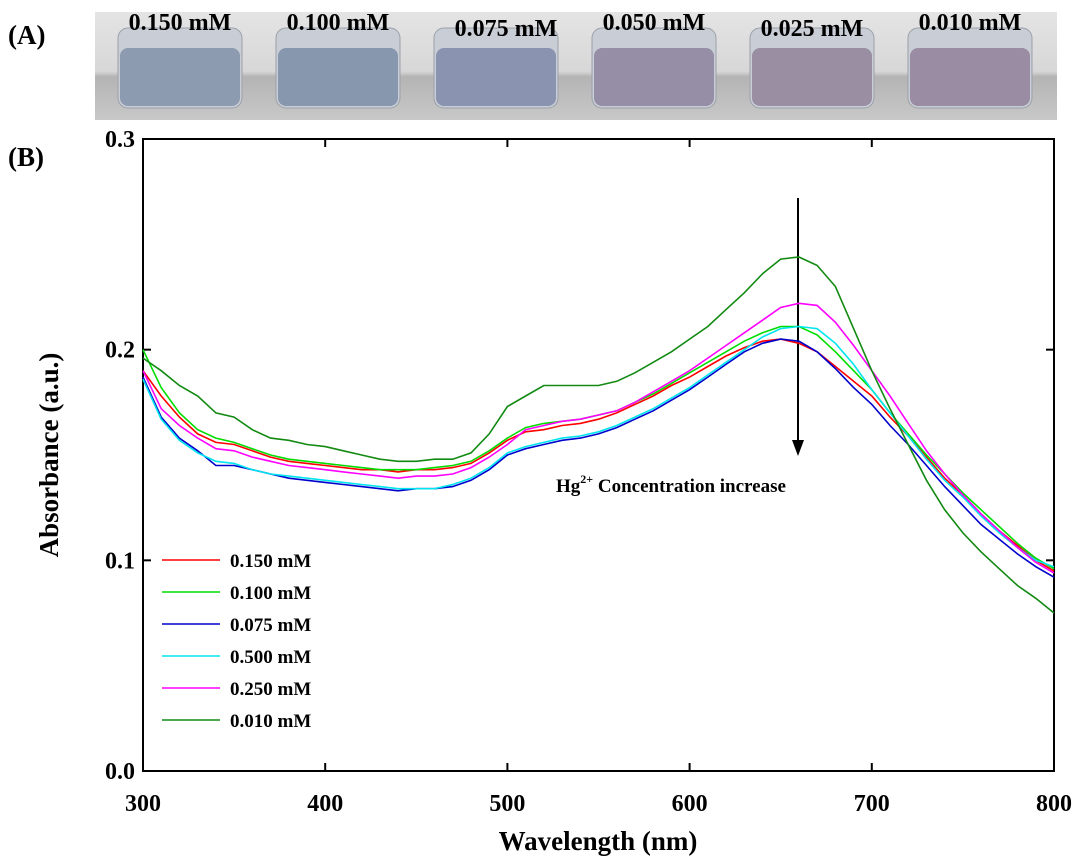 This screenshot has height=863, width=1079. What do you see at coordinates (654, 23) in the screenshot?
I see `vial-label: 0.050 mM` at bounding box center [654, 23].